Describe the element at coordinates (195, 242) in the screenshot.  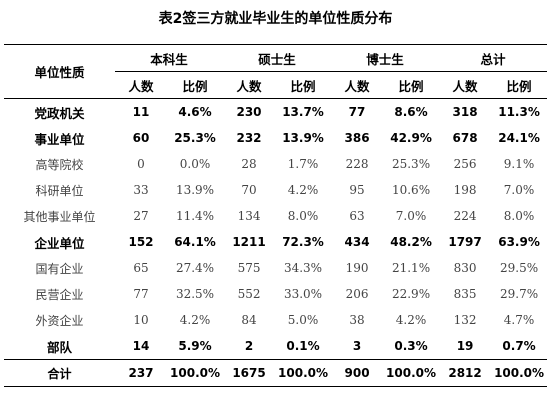
I see `ratio-cell: 64.1%` at that location.